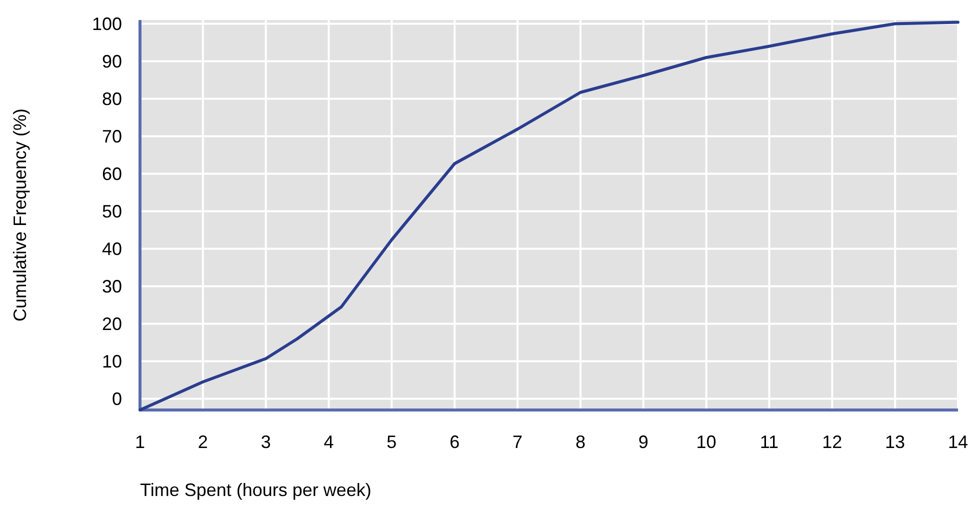 The height and width of the screenshot is (508, 976). Describe the element at coordinates (112, 99) in the screenshot. I see `y-tick-label: 80` at that location.